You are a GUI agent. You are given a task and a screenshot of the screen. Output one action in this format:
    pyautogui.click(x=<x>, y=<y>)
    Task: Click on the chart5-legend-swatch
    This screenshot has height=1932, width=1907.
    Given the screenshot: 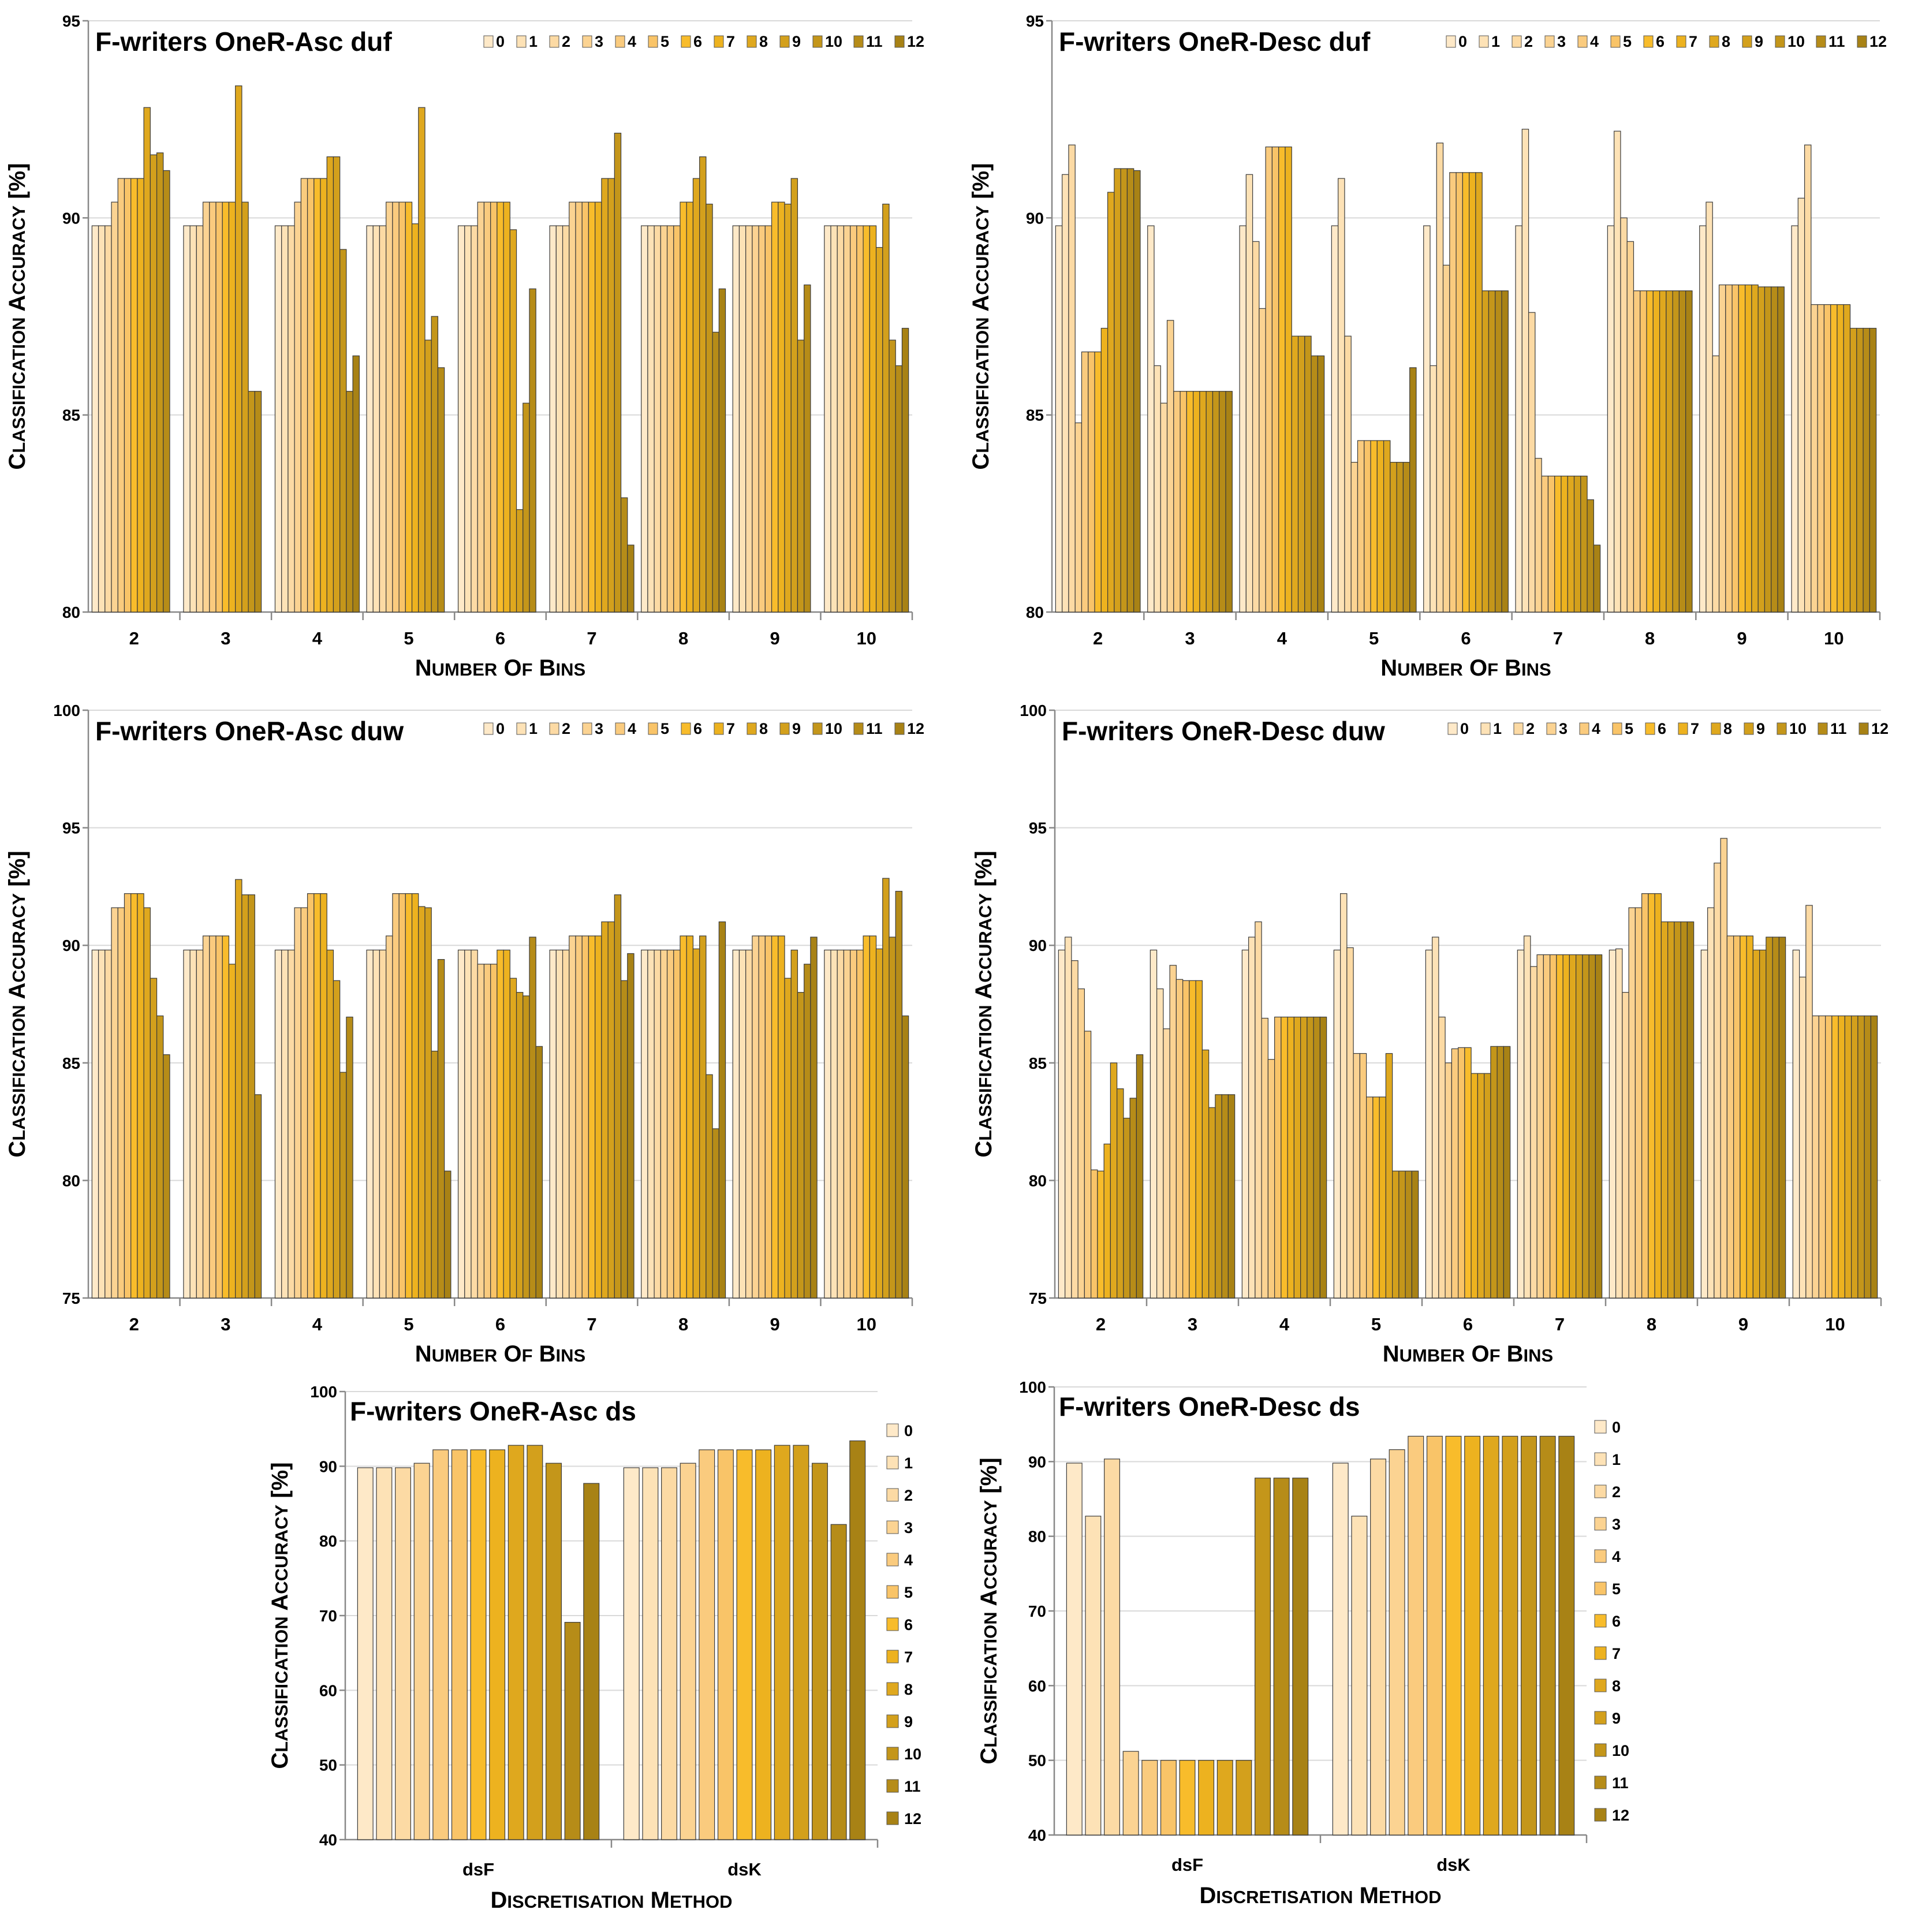 What is the action you would take?
    pyautogui.click(x=1600, y=1653)
    